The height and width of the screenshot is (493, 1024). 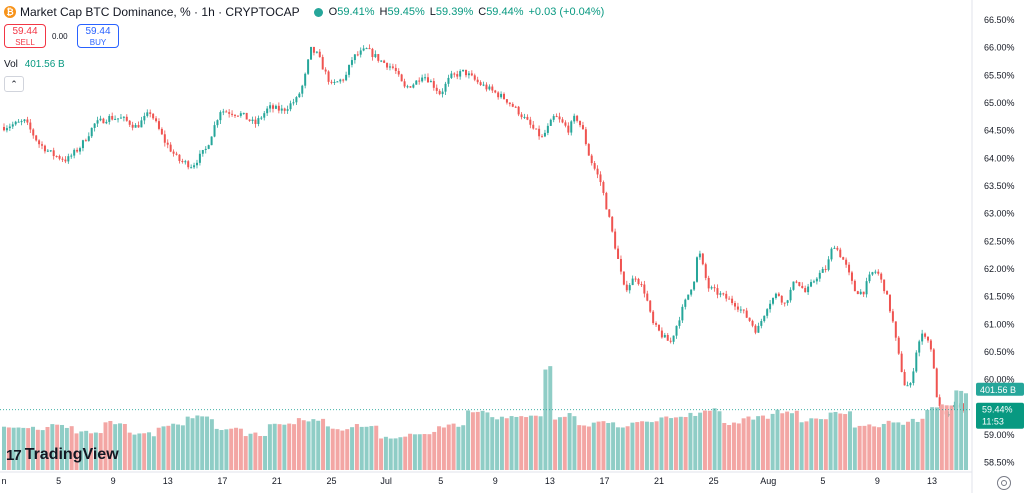 What do you see at coordinates (98, 36) in the screenshot?
I see `buy-button: 59.44 BUY` at bounding box center [98, 36].